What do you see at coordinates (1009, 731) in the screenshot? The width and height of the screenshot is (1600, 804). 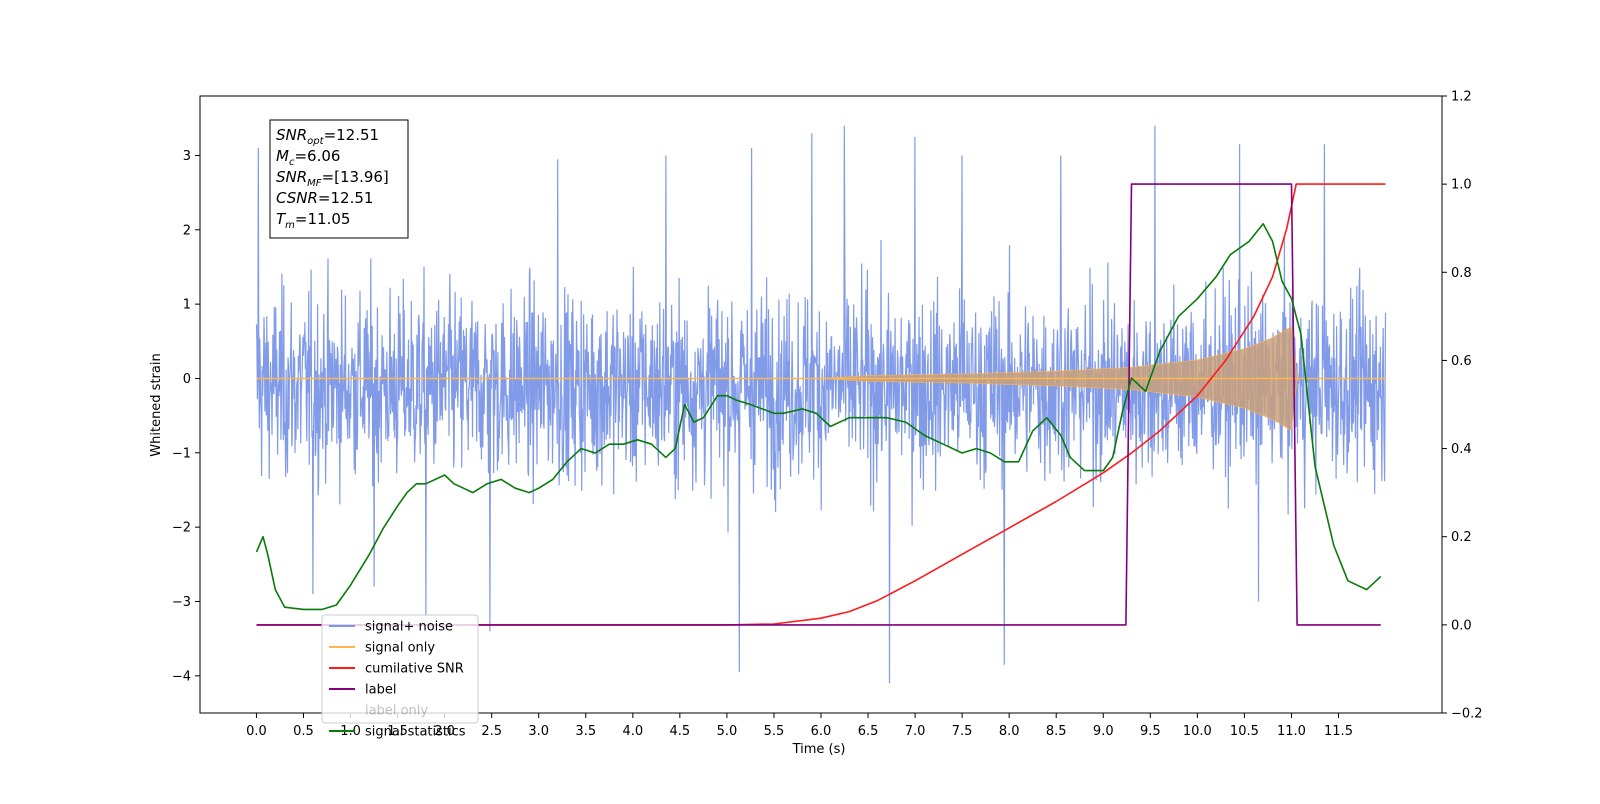 I see `x-tick-label: 8.0` at bounding box center [1009, 731].